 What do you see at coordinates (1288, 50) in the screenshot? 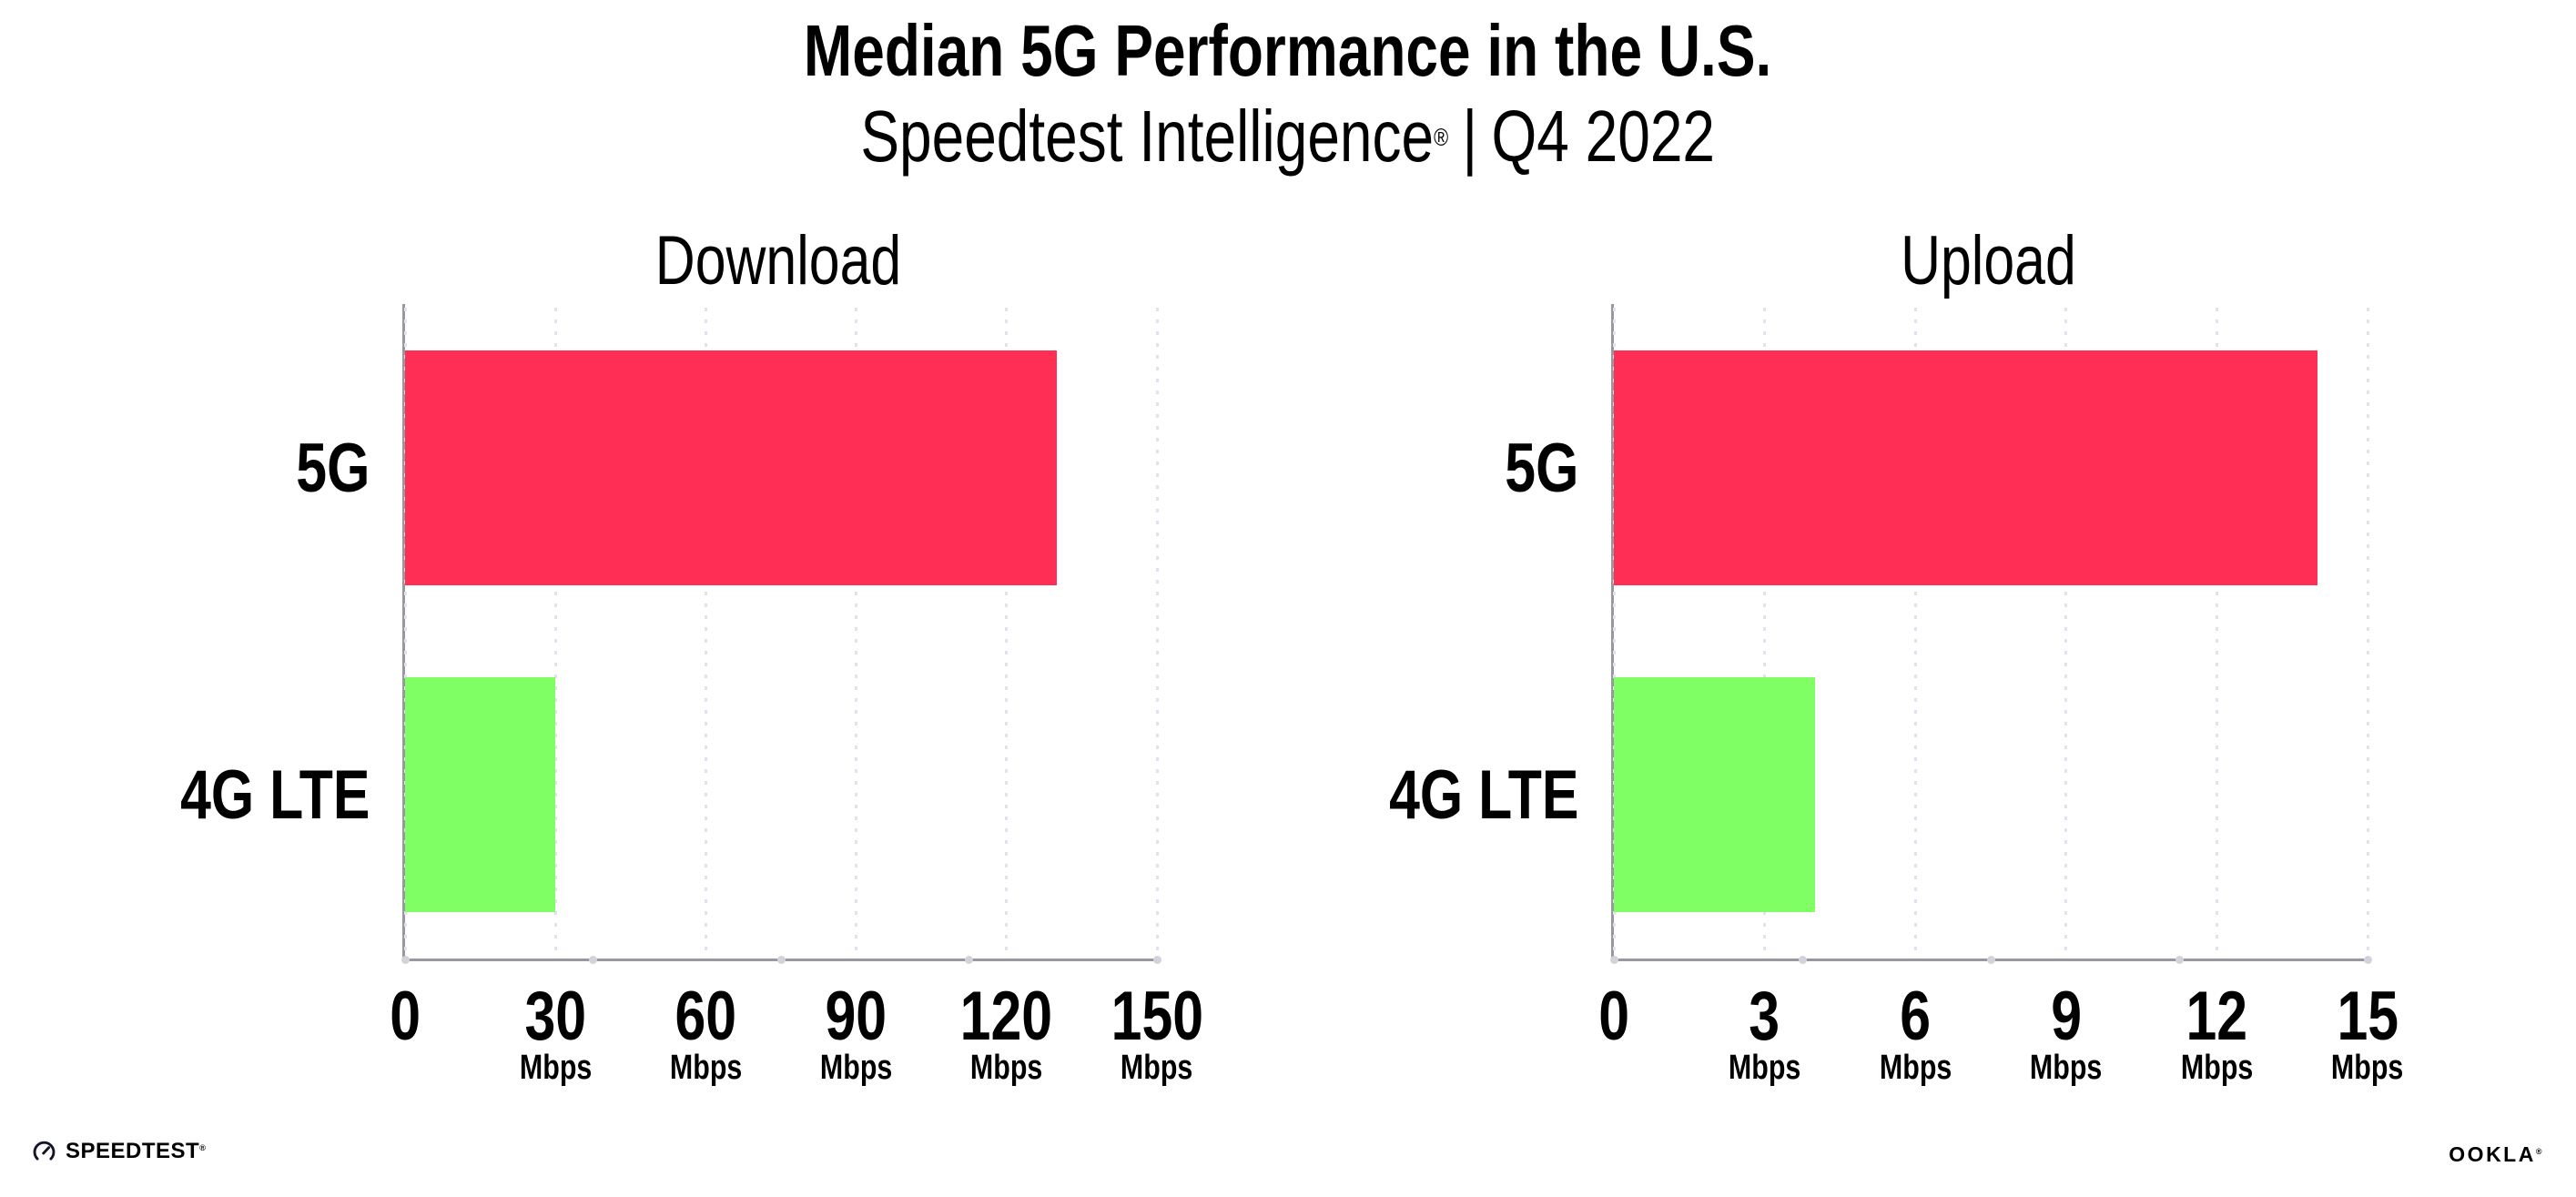
I see `page-title: Median 5G Performance in the U.S.` at bounding box center [1288, 50].